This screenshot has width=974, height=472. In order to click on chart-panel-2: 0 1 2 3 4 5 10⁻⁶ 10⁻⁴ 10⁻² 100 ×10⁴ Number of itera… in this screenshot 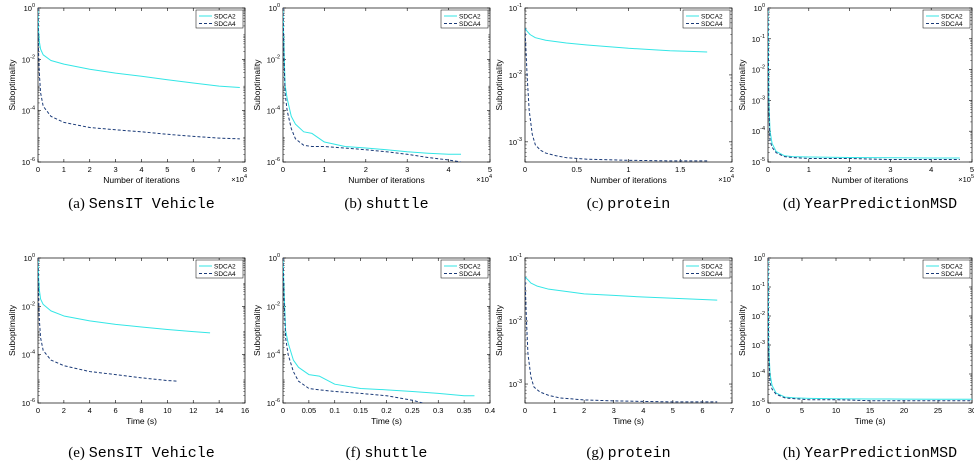, I will do `click(372, 94)`.